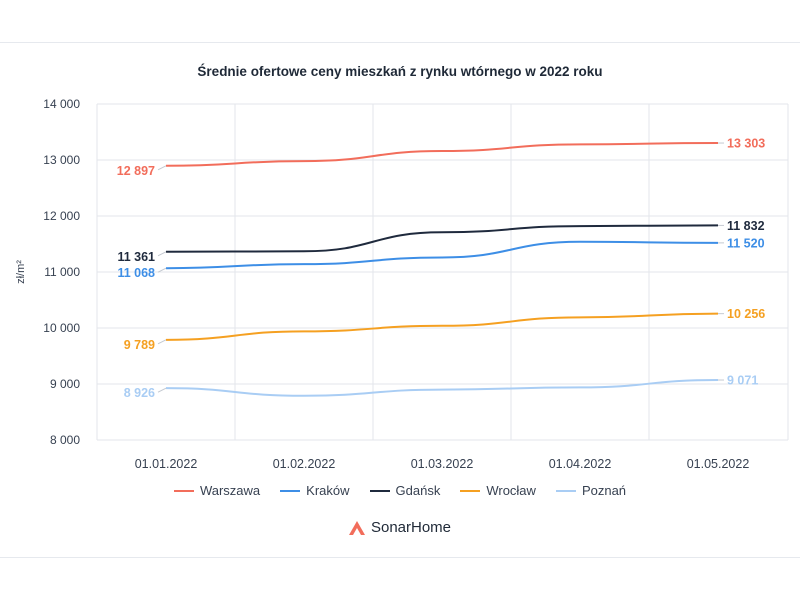 The image size is (800, 600). What do you see at coordinates (418, 490) in the screenshot?
I see `legend-label: Gdańsk` at bounding box center [418, 490].